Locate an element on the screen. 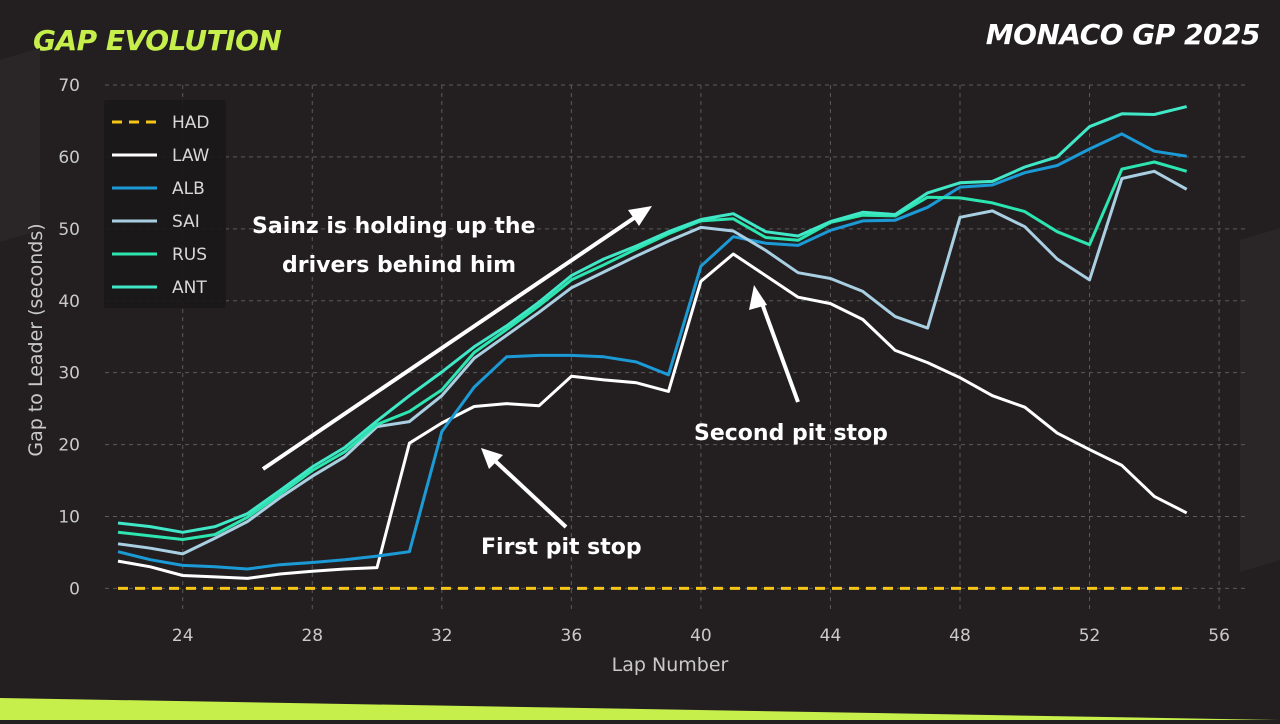 Image resolution: width=1280 pixels, height=724 pixels. x-tick-label: 52 is located at coordinates (1090, 636).